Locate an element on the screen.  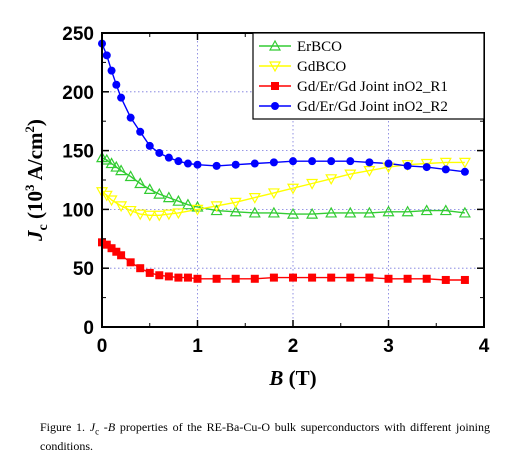
legend-box is located at coordinates (368, 76).